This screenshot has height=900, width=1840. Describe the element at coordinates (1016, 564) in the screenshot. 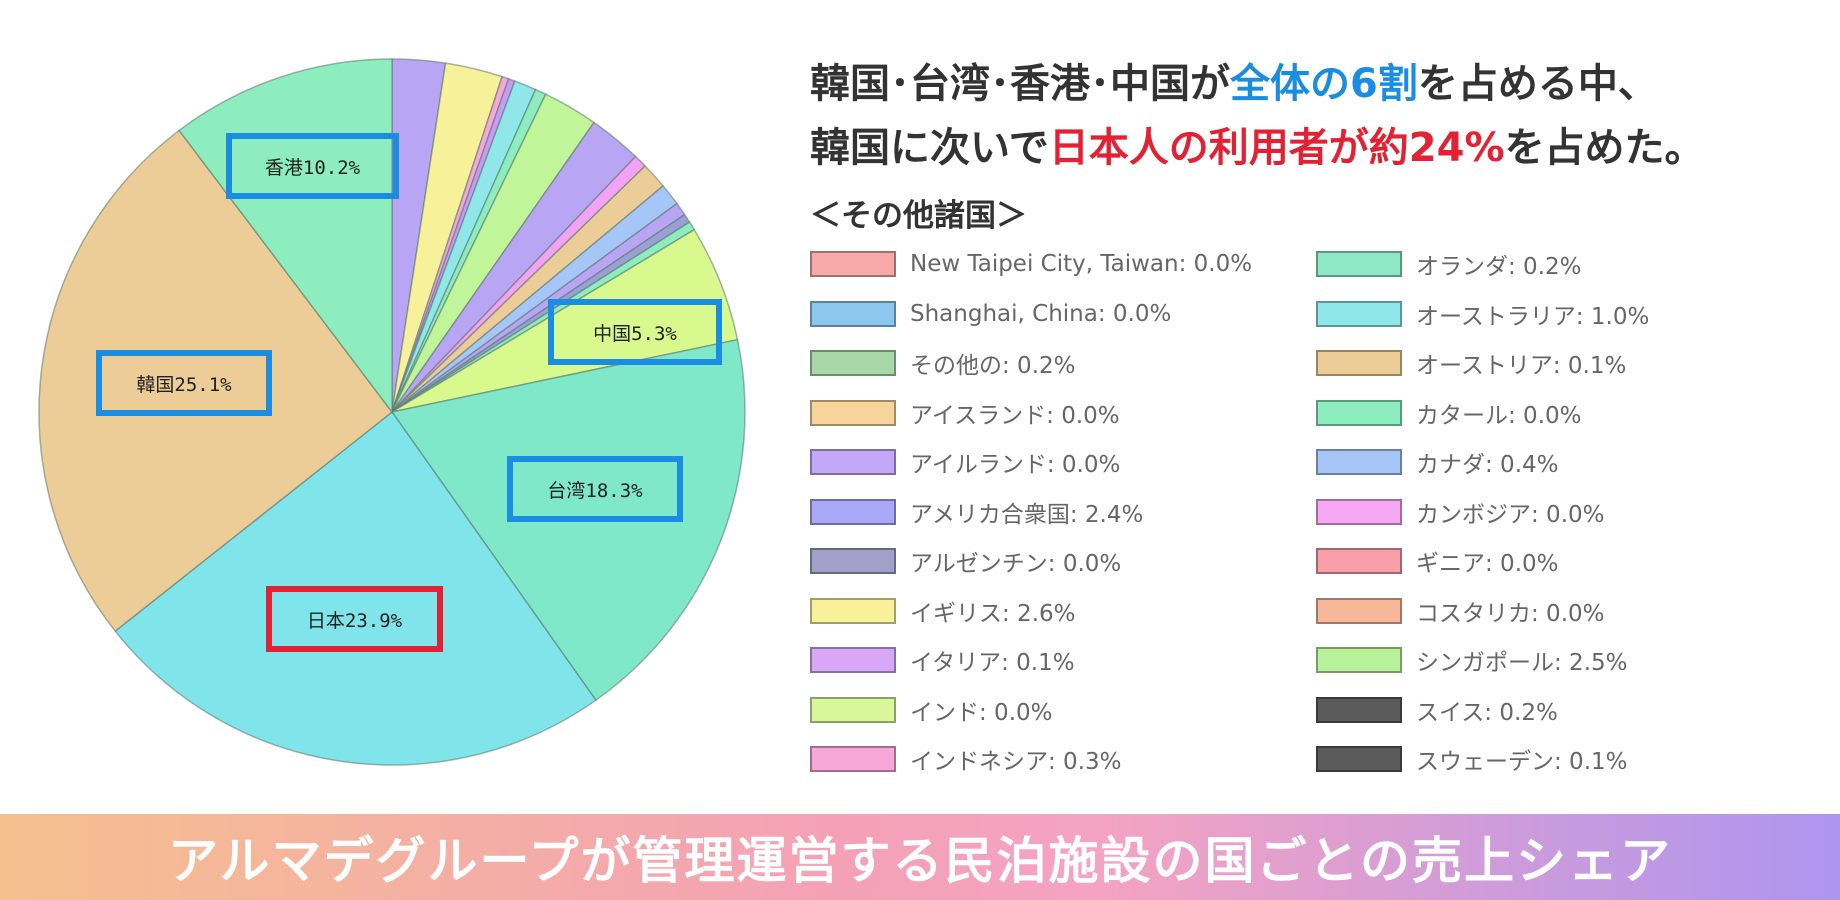

I see `legend-label: アルゼンチン: 0.0%` at that location.